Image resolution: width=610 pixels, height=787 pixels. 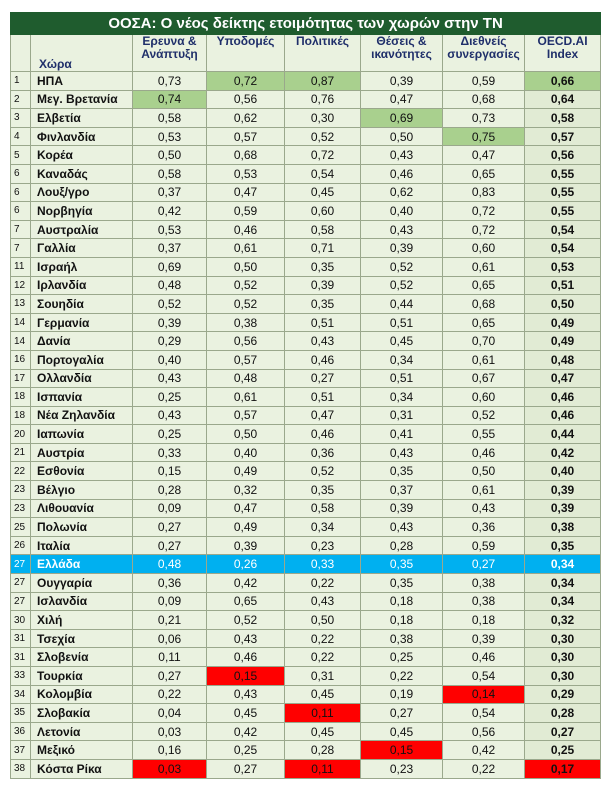 I want to click on country-cell: Νέα Ζηλανδία, so click(x=81, y=415).